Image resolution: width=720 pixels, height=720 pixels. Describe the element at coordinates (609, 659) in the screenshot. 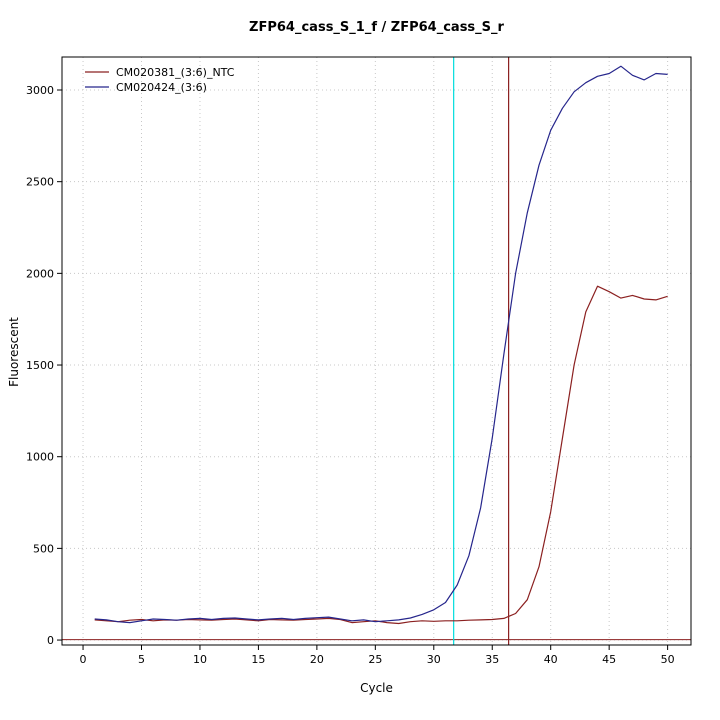

I see `x-tick-label: 45` at that location.